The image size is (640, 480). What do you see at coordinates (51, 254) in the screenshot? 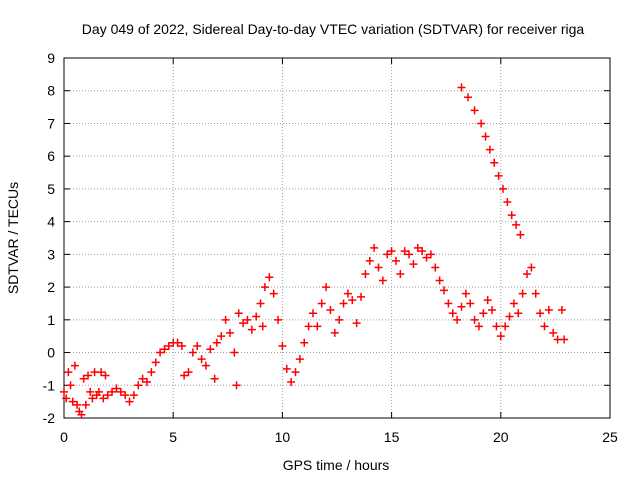
I see `y-tick-label: 3` at bounding box center [51, 254].